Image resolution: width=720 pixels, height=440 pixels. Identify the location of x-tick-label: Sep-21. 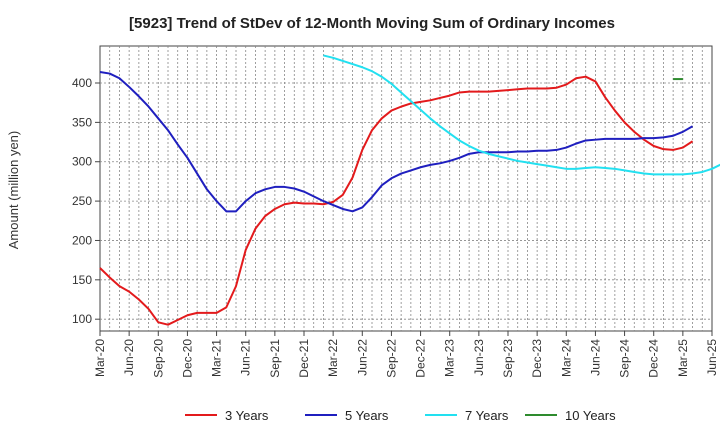
(275, 358).